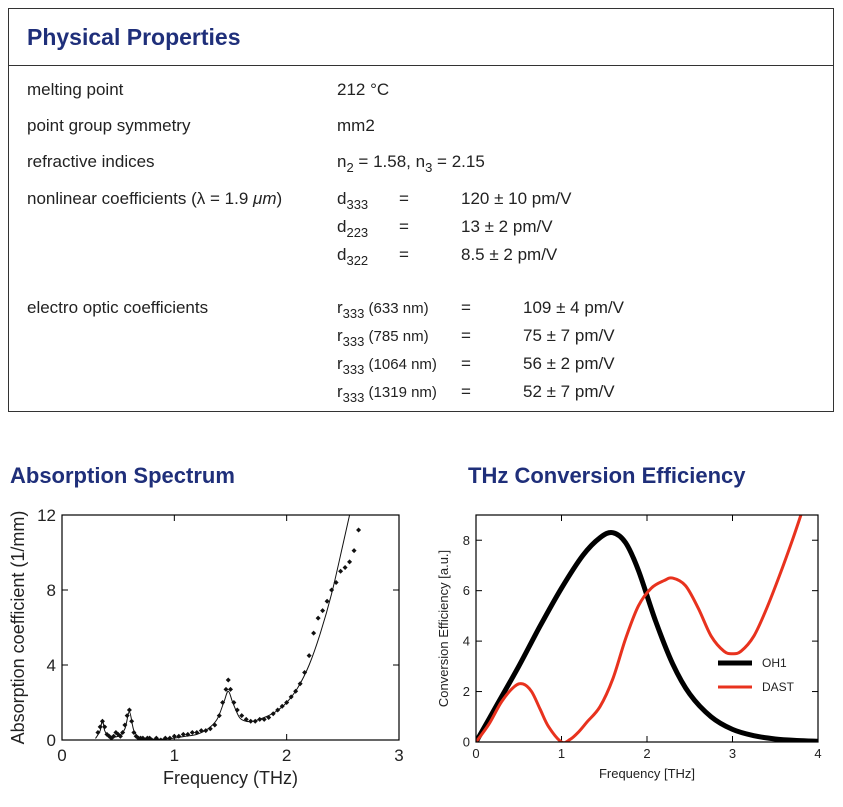 This screenshot has height=807, width=843. Describe the element at coordinates (51, 590) in the screenshot. I see `y-tick-label-2: 8` at that location.